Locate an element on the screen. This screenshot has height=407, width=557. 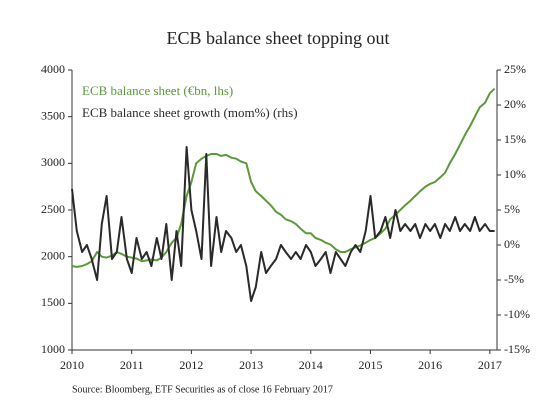
y2-tick-label: 25% is located at coordinates (515, 69).